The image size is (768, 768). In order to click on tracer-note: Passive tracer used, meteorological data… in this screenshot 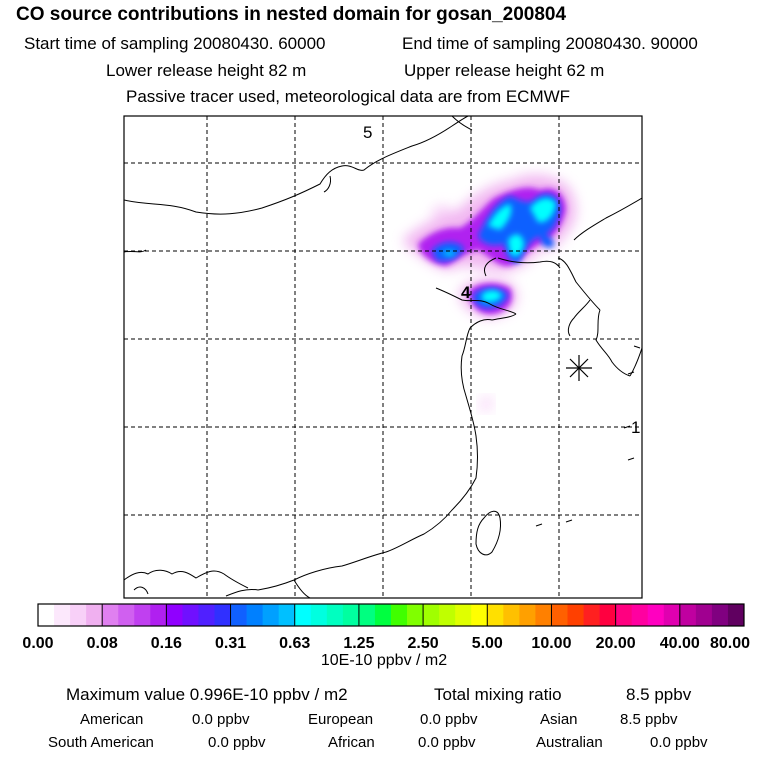, I will do `click(348, 96)`.